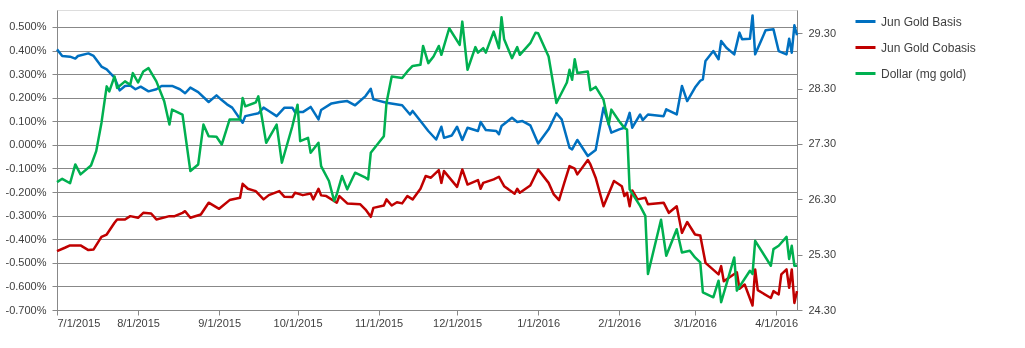 Image resolution: width=1025 pixels, height=348 pixels. I want to click on y-tick-label: 0.100%, so click(28, 120).